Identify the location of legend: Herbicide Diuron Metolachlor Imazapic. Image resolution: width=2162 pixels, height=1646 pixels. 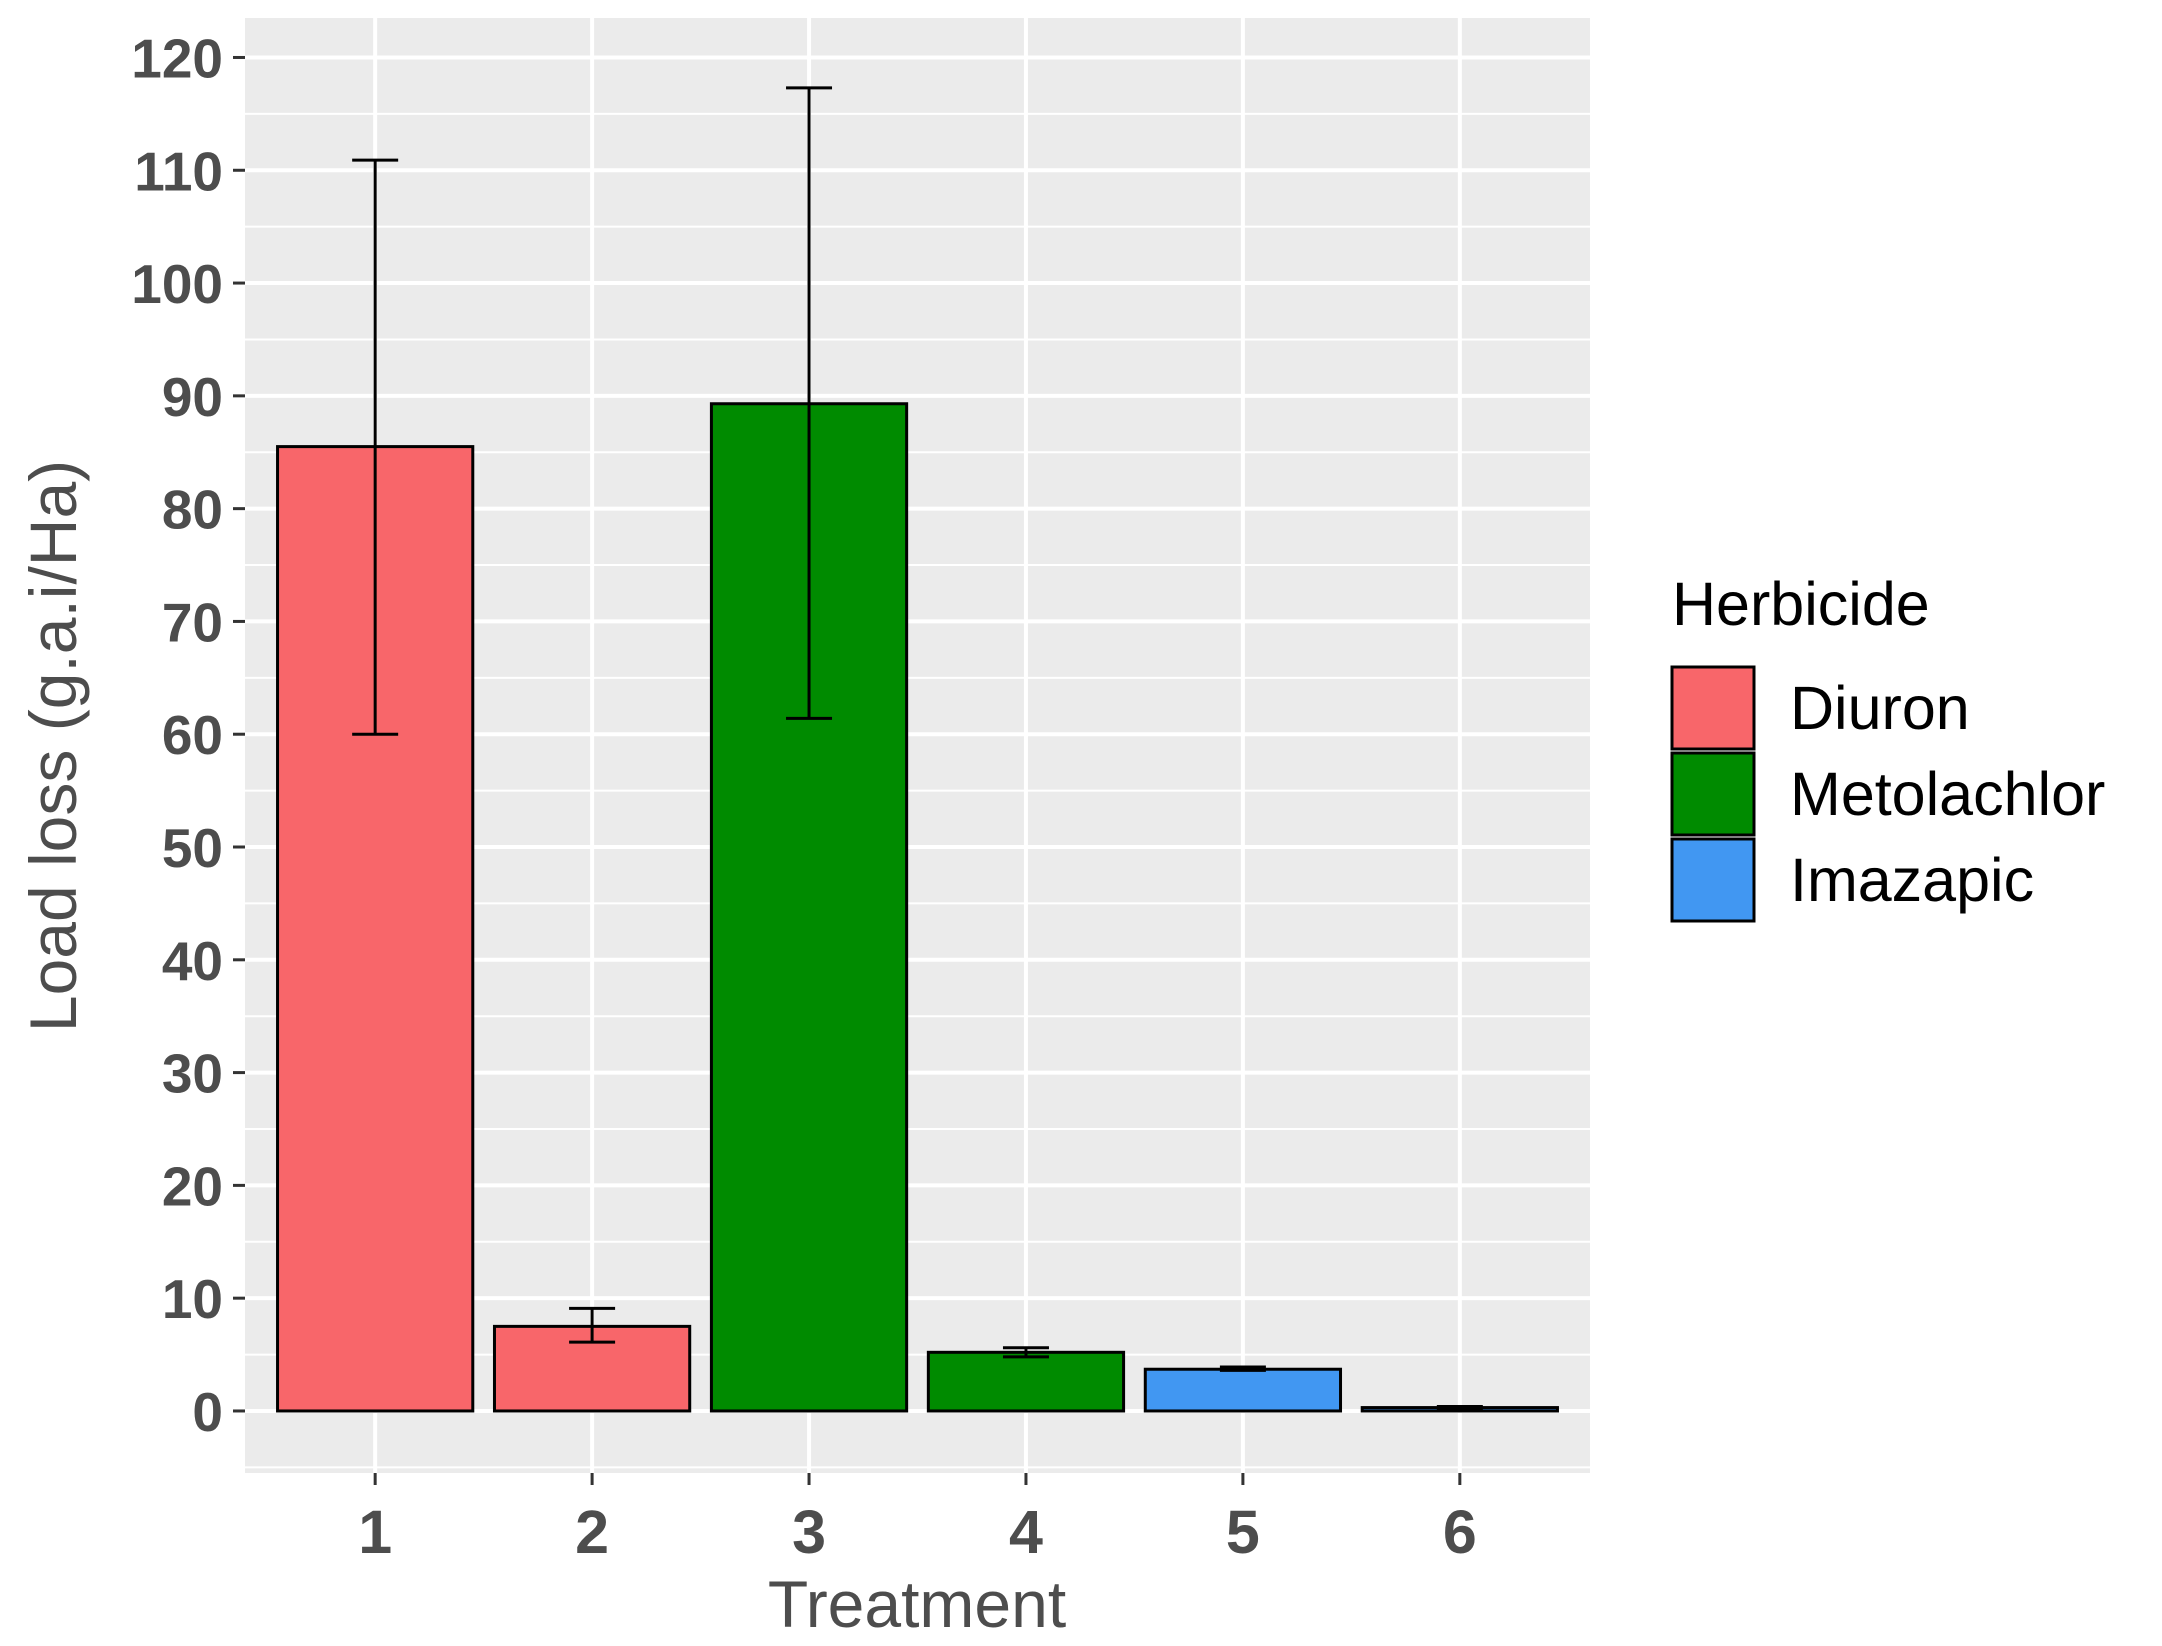
(1887, 746).